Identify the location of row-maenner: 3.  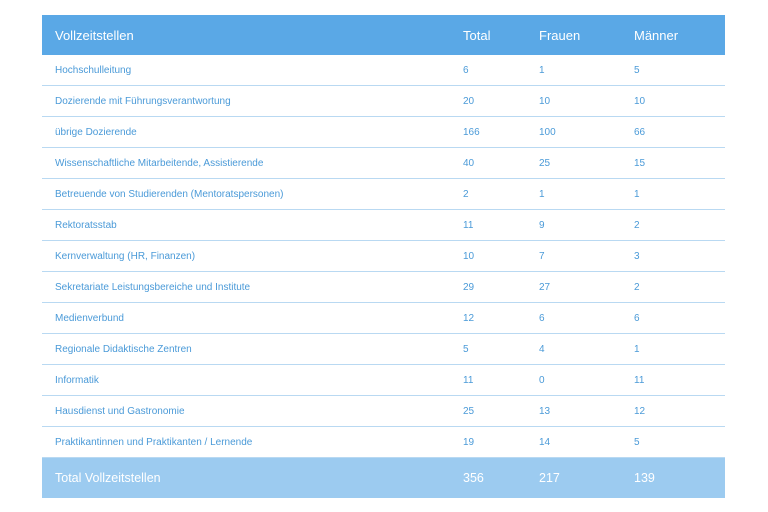
(637, 256).